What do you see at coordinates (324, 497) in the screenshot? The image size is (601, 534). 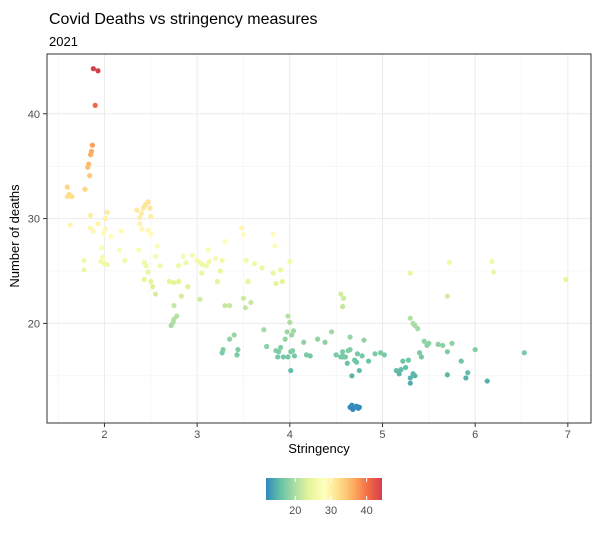 I see `color-legend: 20 30 40` at bounding box center [324, 497].